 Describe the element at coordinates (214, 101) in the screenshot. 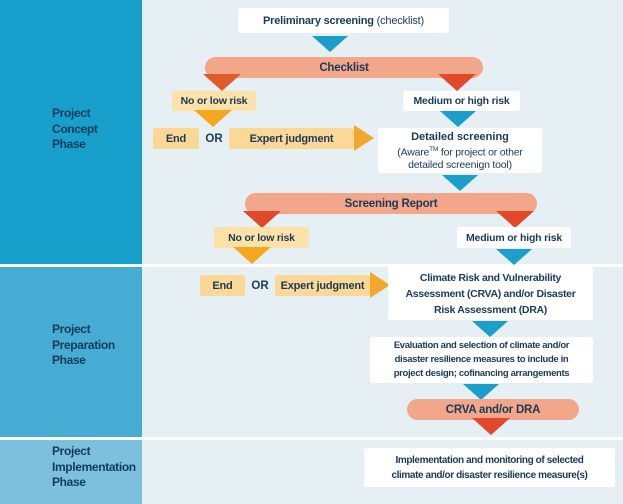

I see `no-low-risk-label-1: No or low risk` at that location.